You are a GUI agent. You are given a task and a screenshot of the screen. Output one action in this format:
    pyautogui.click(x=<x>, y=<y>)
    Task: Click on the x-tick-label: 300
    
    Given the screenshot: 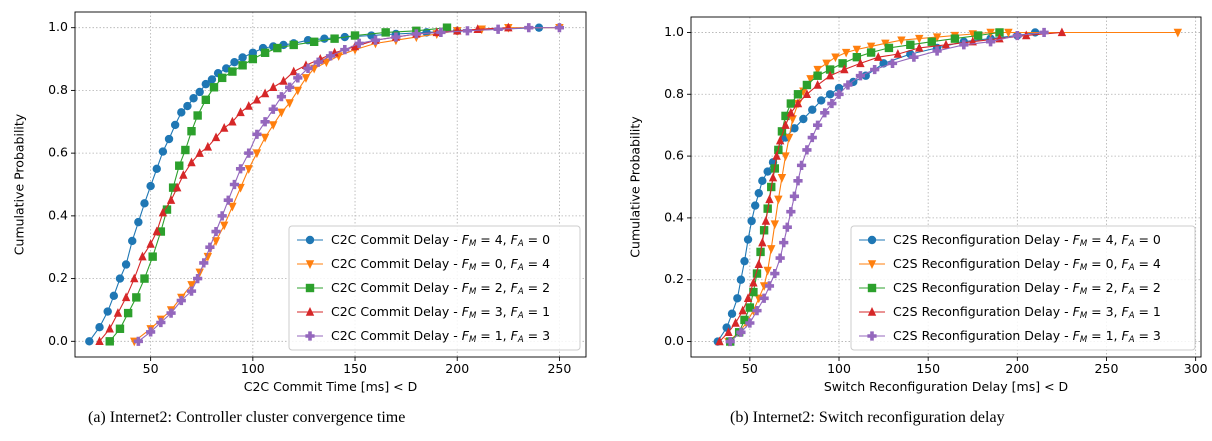 What is the action you would take?
    pyautogui.click(x=1196, y=368)
    